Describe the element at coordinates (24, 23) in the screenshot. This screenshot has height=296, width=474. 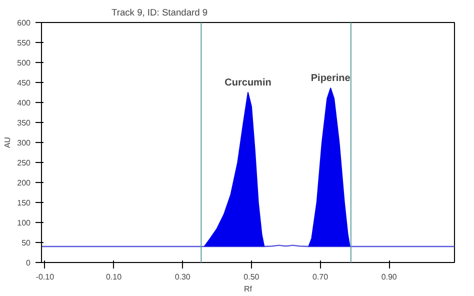
I see `y-tick-label: 600` at that location.